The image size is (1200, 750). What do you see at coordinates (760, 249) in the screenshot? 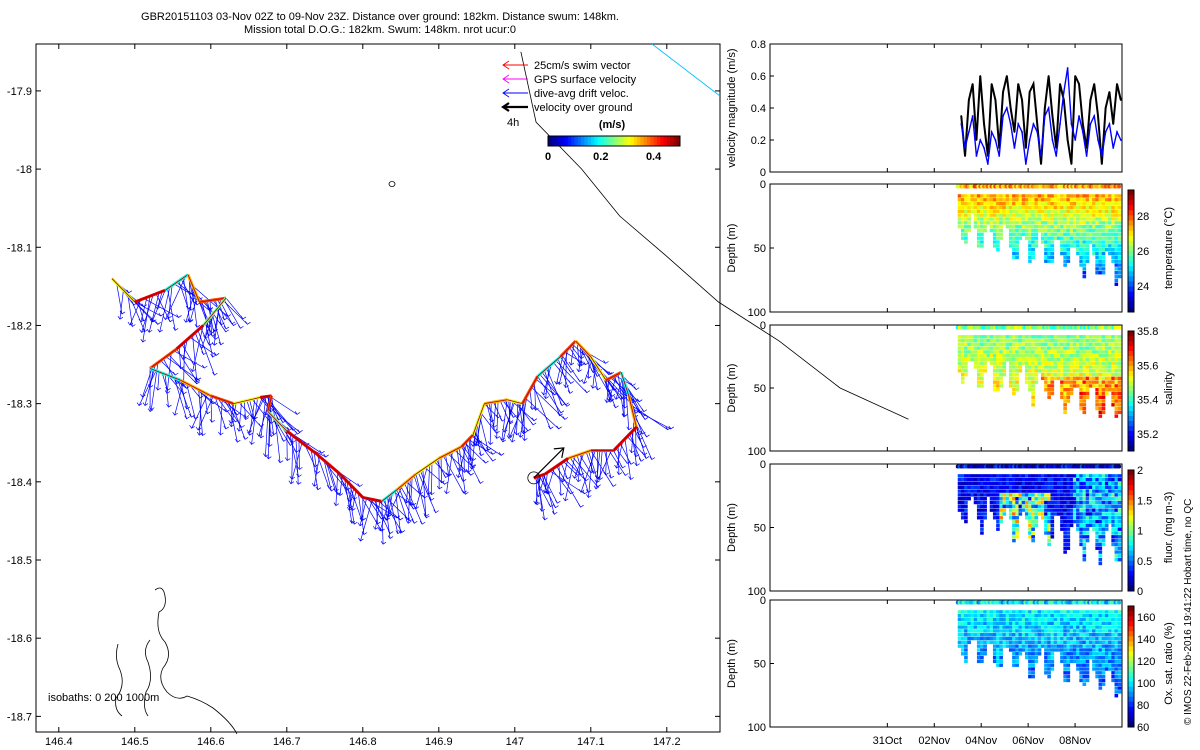
I see `depth-tick-label: 50` at bounding box center [760, 249].